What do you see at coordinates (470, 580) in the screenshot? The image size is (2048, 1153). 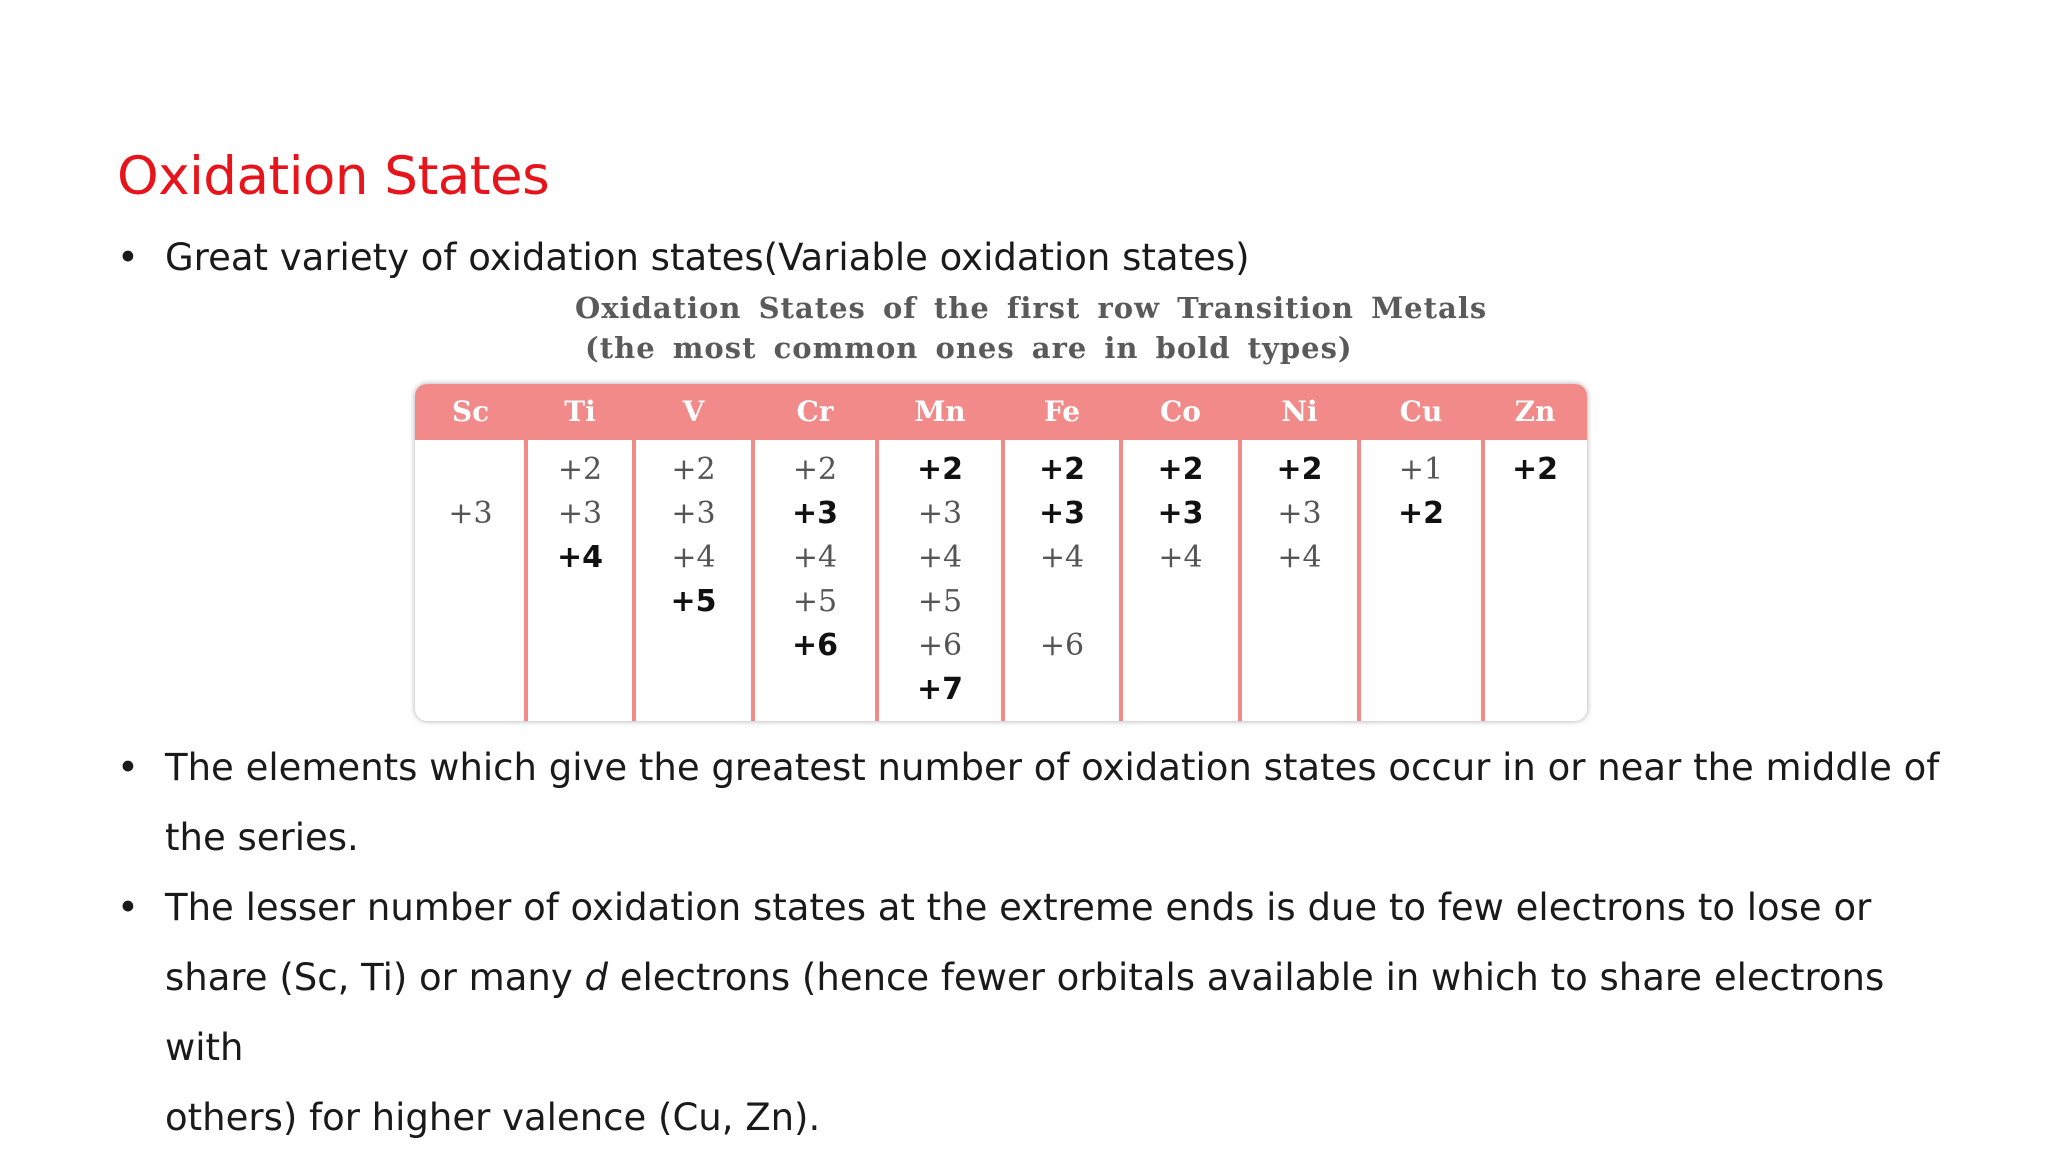 I see `column-sc: +3` at bounding box center [470, 580].